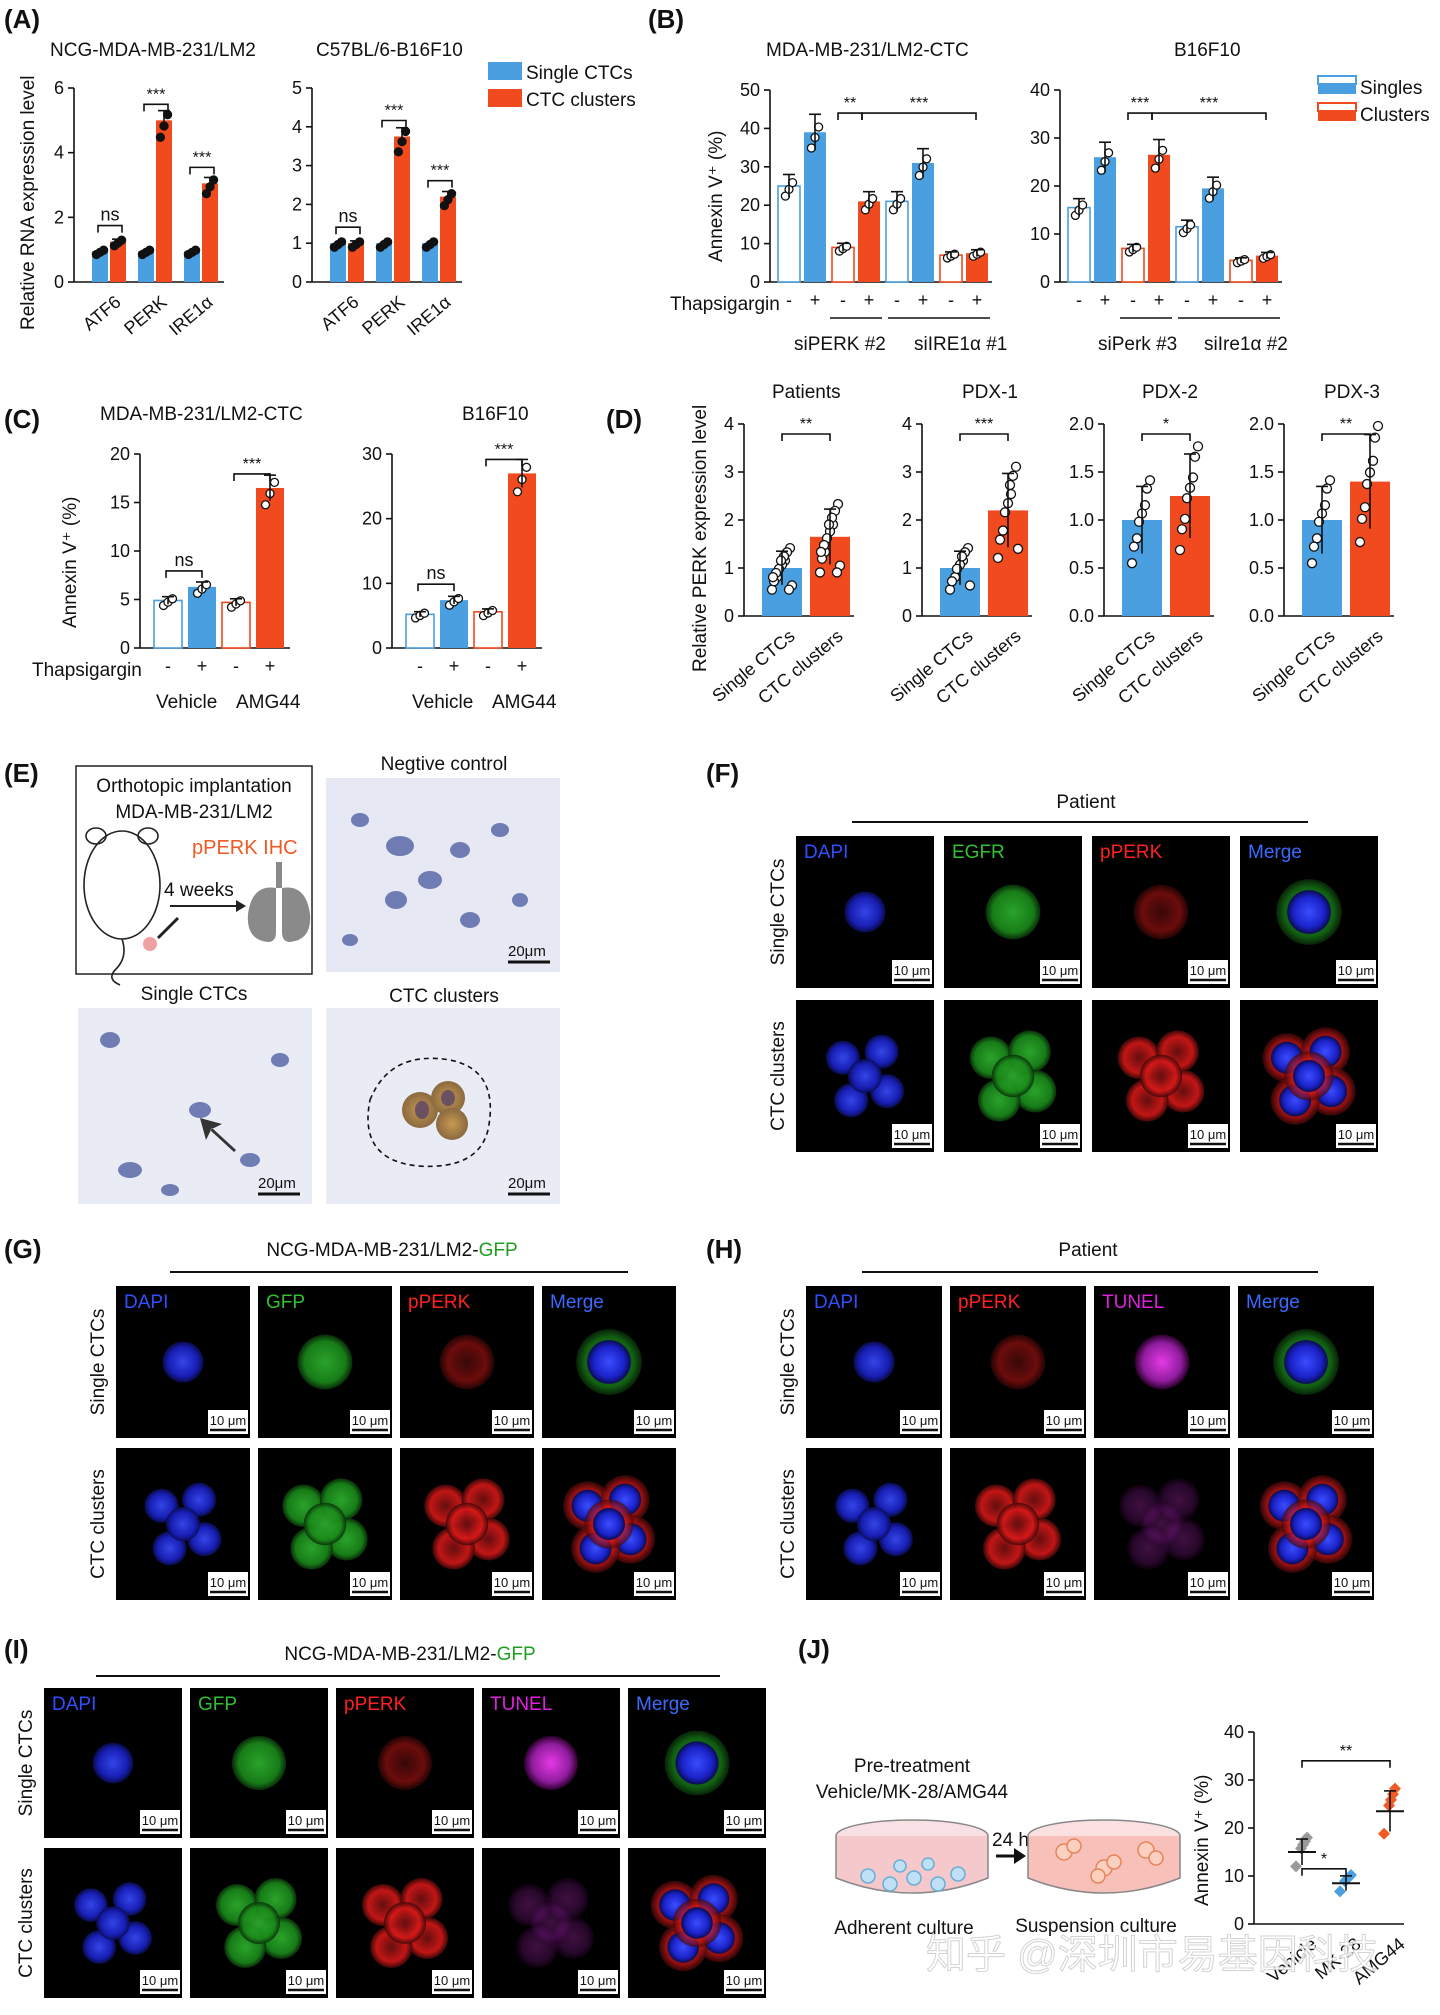 This screenshot has width=1440, height=2015. I want to click on f-tile-1-0: 10 μm, so click(1013, 912).